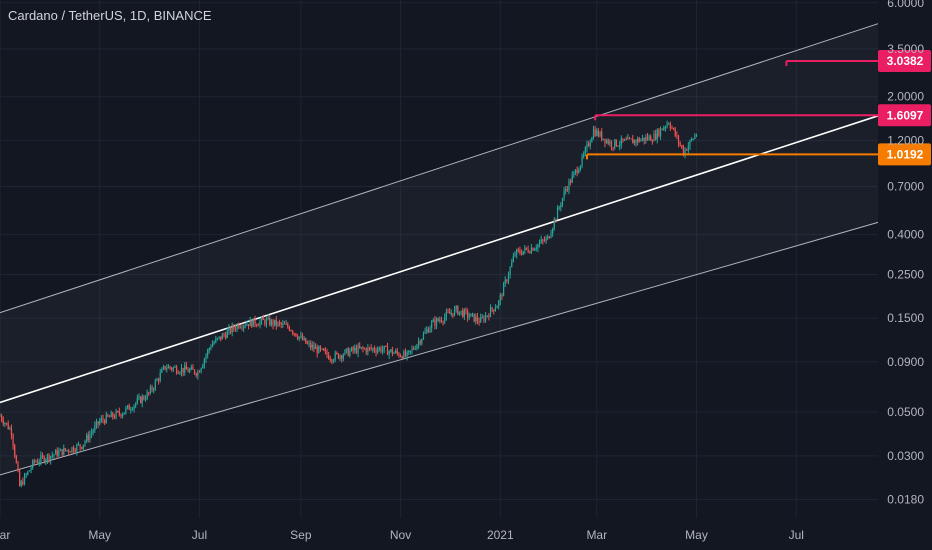 The width and height of the screenshot is (932, 550). What do you see at coordinates (110, 15) in the screenshot?
I see `chart-title: Cardano / TetherUS, 1D, BINANCE` at bounding box center [110, 15].